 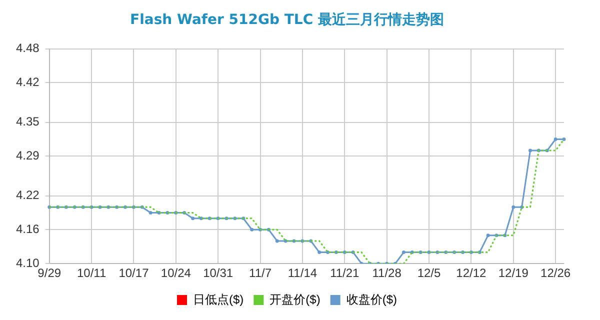 What do you see at coordinates (287, 19) in the screenshot?
I see `chart-title: Flash Wafer 512Gb TLC 最近三月行情走势图` at bounding box center [287, 19].